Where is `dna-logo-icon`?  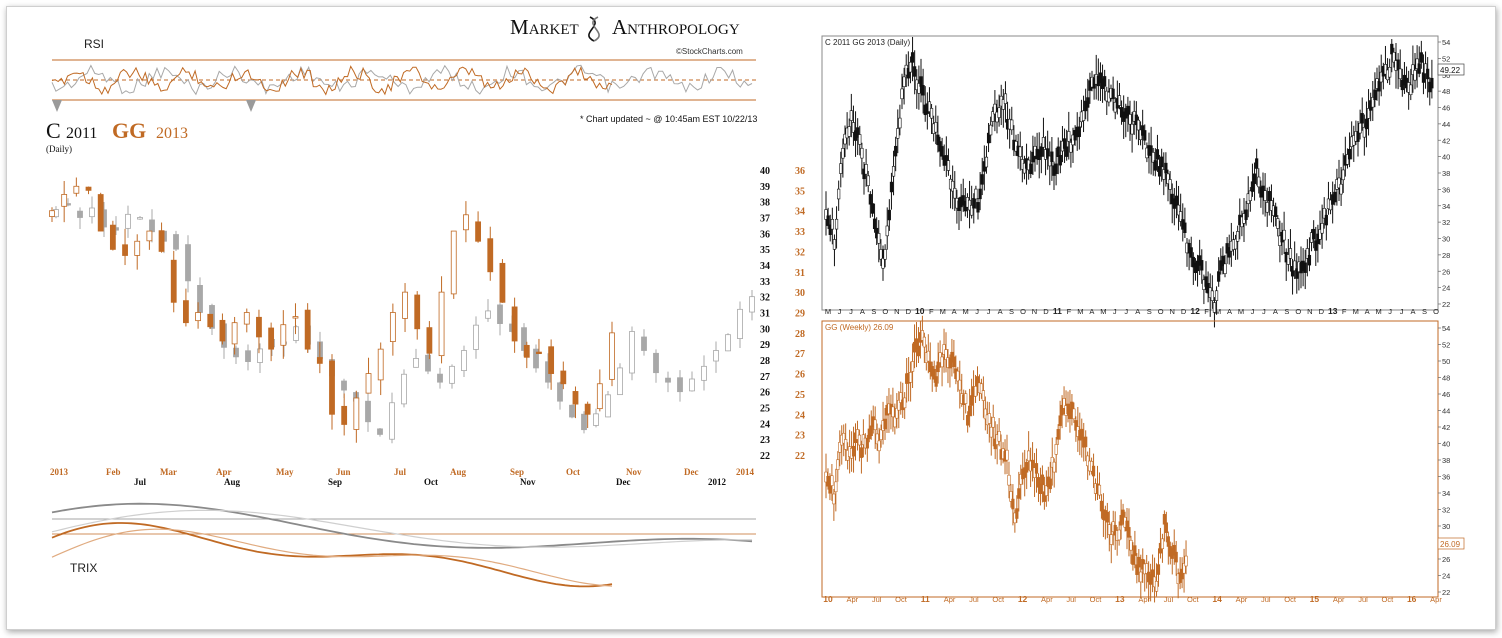
dna-logo-icon is located at coordinates (594, 29).